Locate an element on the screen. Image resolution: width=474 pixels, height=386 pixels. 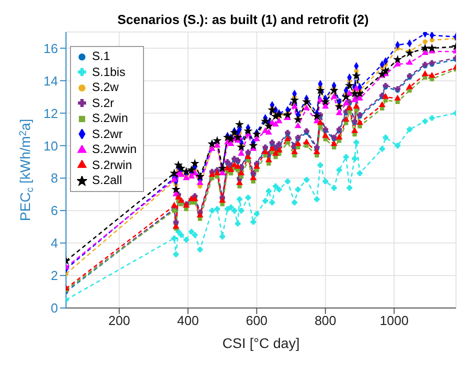
legend-label: S.2r is located at coordinates (103, 103).